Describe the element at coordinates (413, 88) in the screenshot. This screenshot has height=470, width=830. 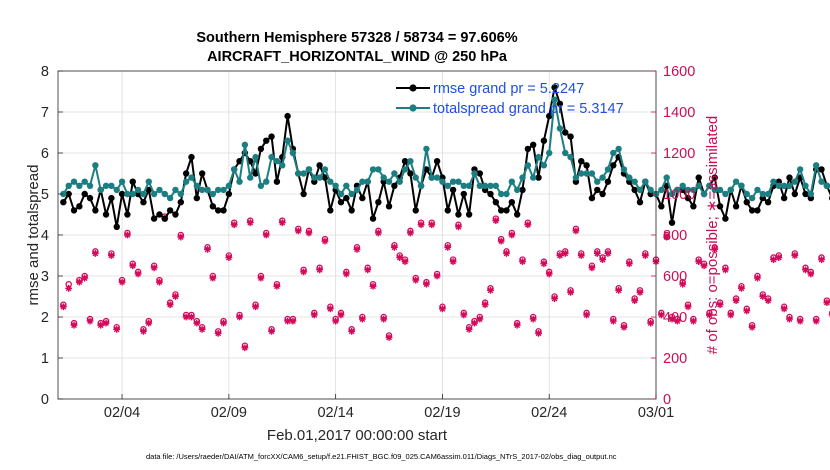
I see `legend-rmse-marker` at that location.